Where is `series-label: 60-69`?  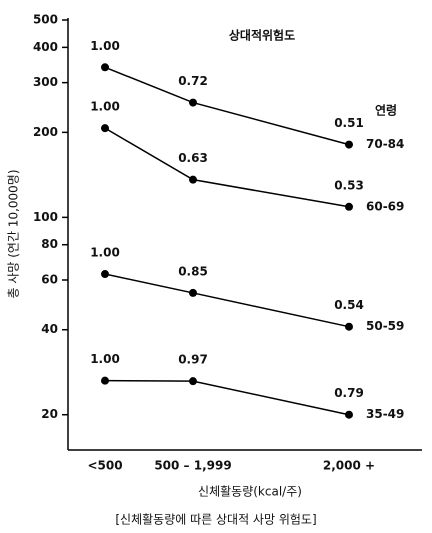 series-label: 60-69 is located at coordinates (385, 206).